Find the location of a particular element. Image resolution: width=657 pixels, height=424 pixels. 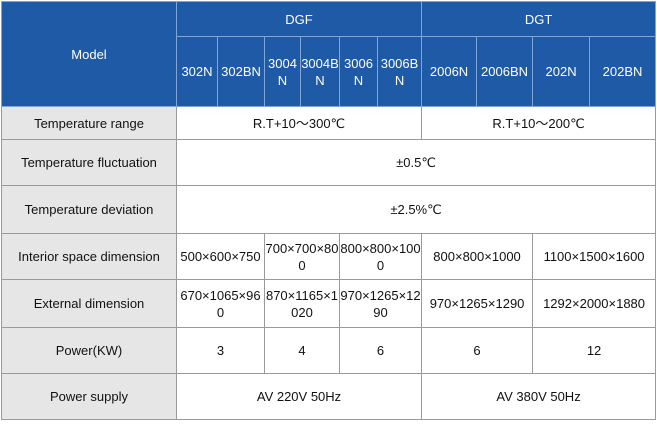

cell-interior-dim-3006: 800×800×1000 is located at coordinates (380, 256).